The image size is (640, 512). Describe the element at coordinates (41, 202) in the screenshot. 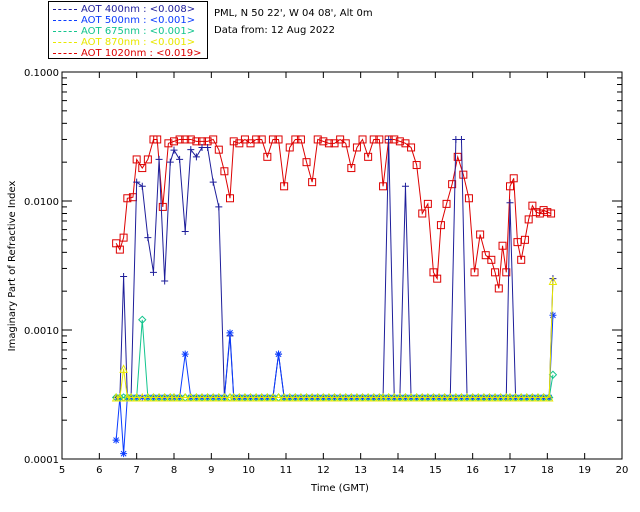

I see `y-tick-label: 0.0100` at that location.